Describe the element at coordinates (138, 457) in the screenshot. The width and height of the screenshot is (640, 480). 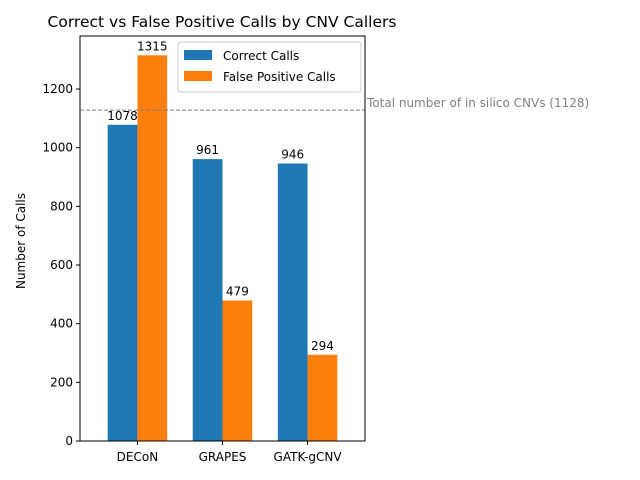
I see `x-tick-label: DECoN` at that location.